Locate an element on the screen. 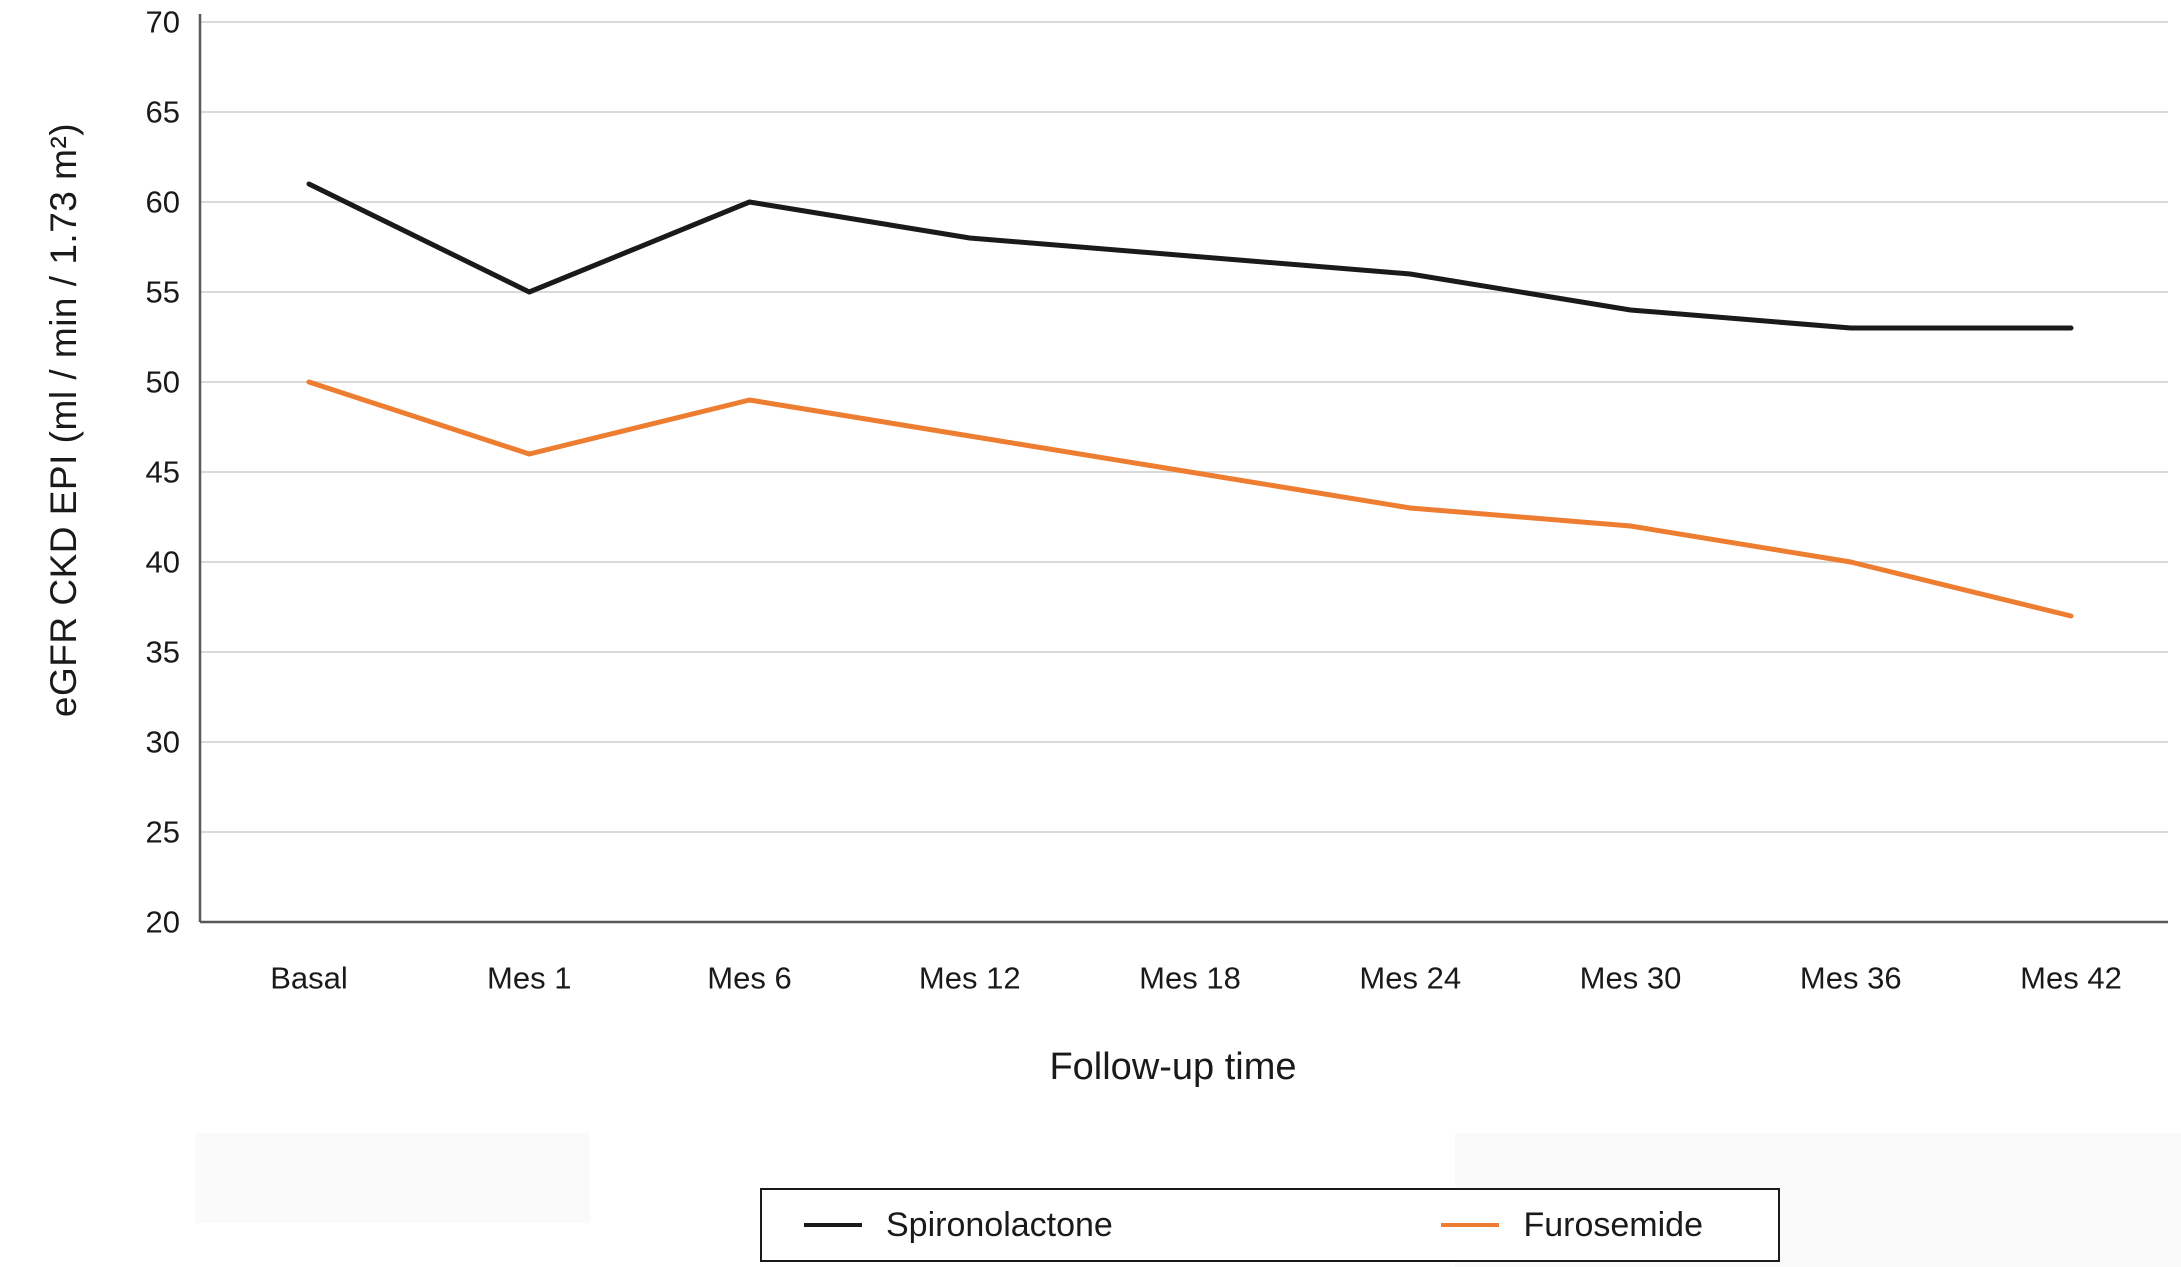  x-tick-label: Mes 6 is located at coordinates (749, 978).